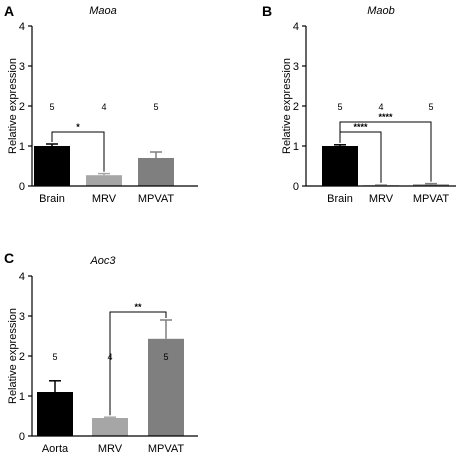 This screenshot has height=461, width=460. I want to click on chart-title: Aoc3, so click(102, 261).